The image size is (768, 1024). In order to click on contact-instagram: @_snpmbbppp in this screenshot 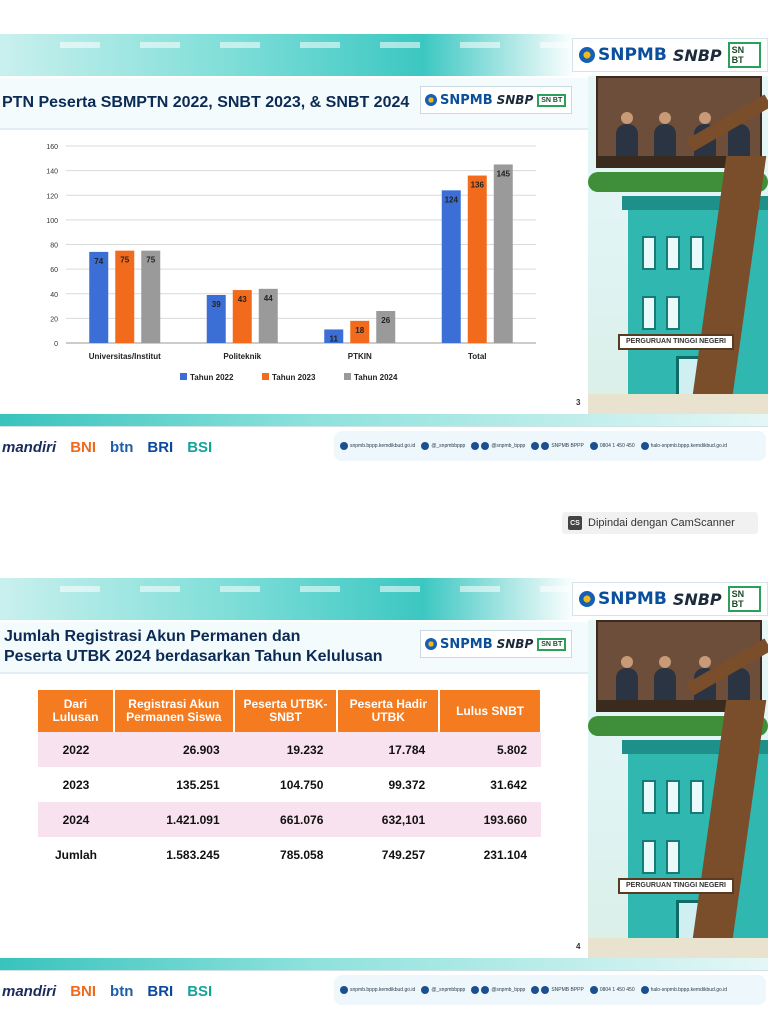, I will do `click(443, 446)`.